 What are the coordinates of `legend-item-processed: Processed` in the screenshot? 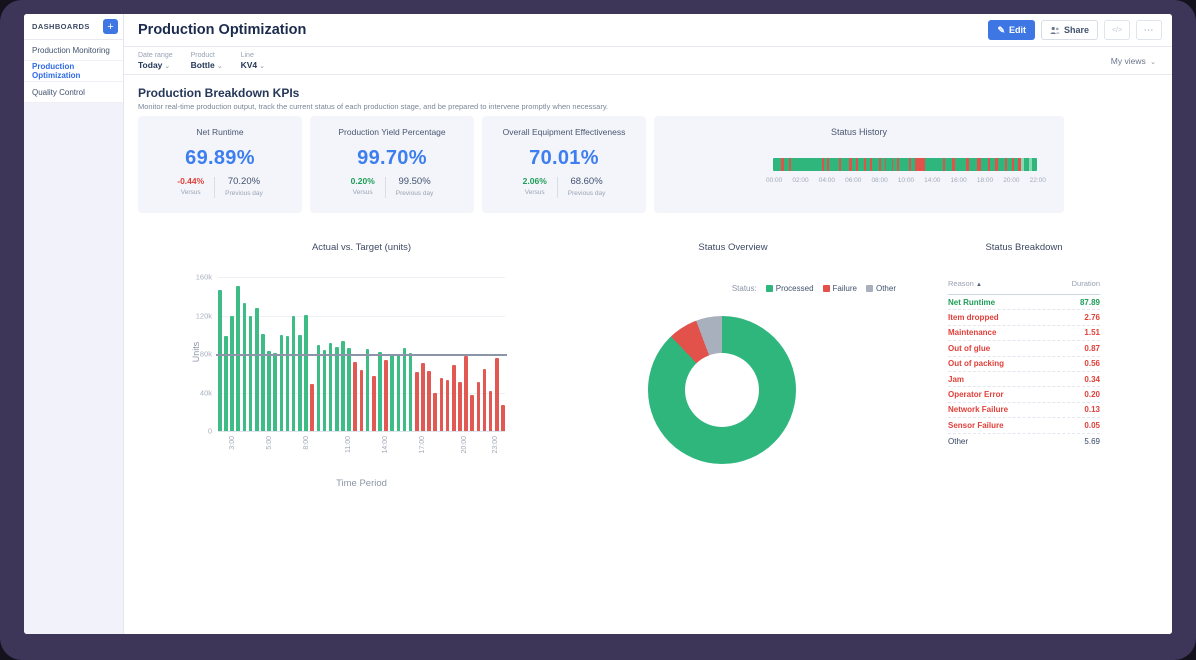 It's located at (789, 288).